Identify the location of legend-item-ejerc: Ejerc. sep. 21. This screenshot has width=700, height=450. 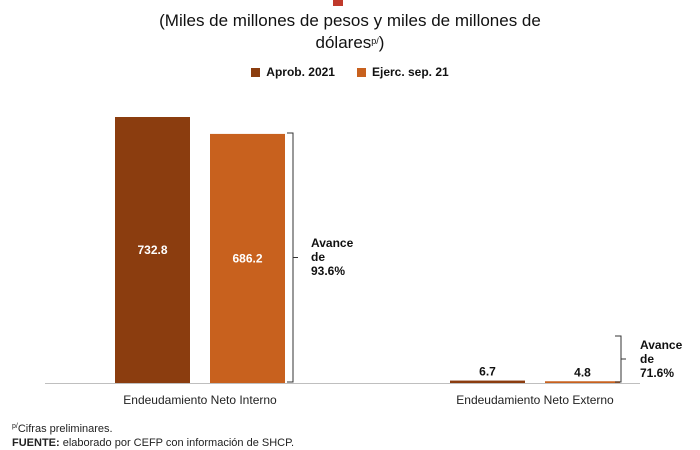
(402, 72).